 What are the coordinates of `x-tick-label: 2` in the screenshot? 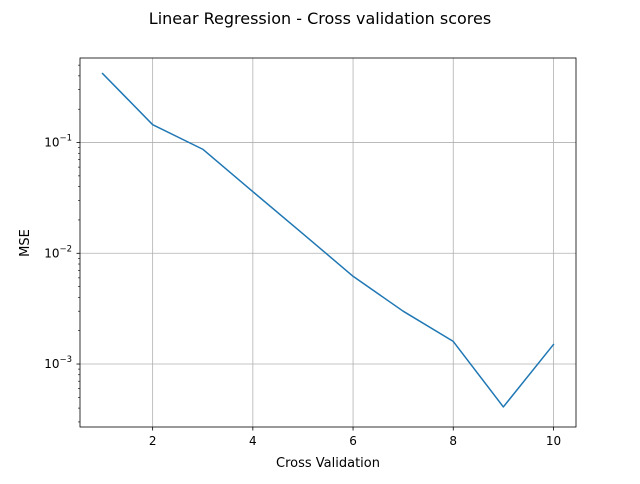 It's located at (153, 441).